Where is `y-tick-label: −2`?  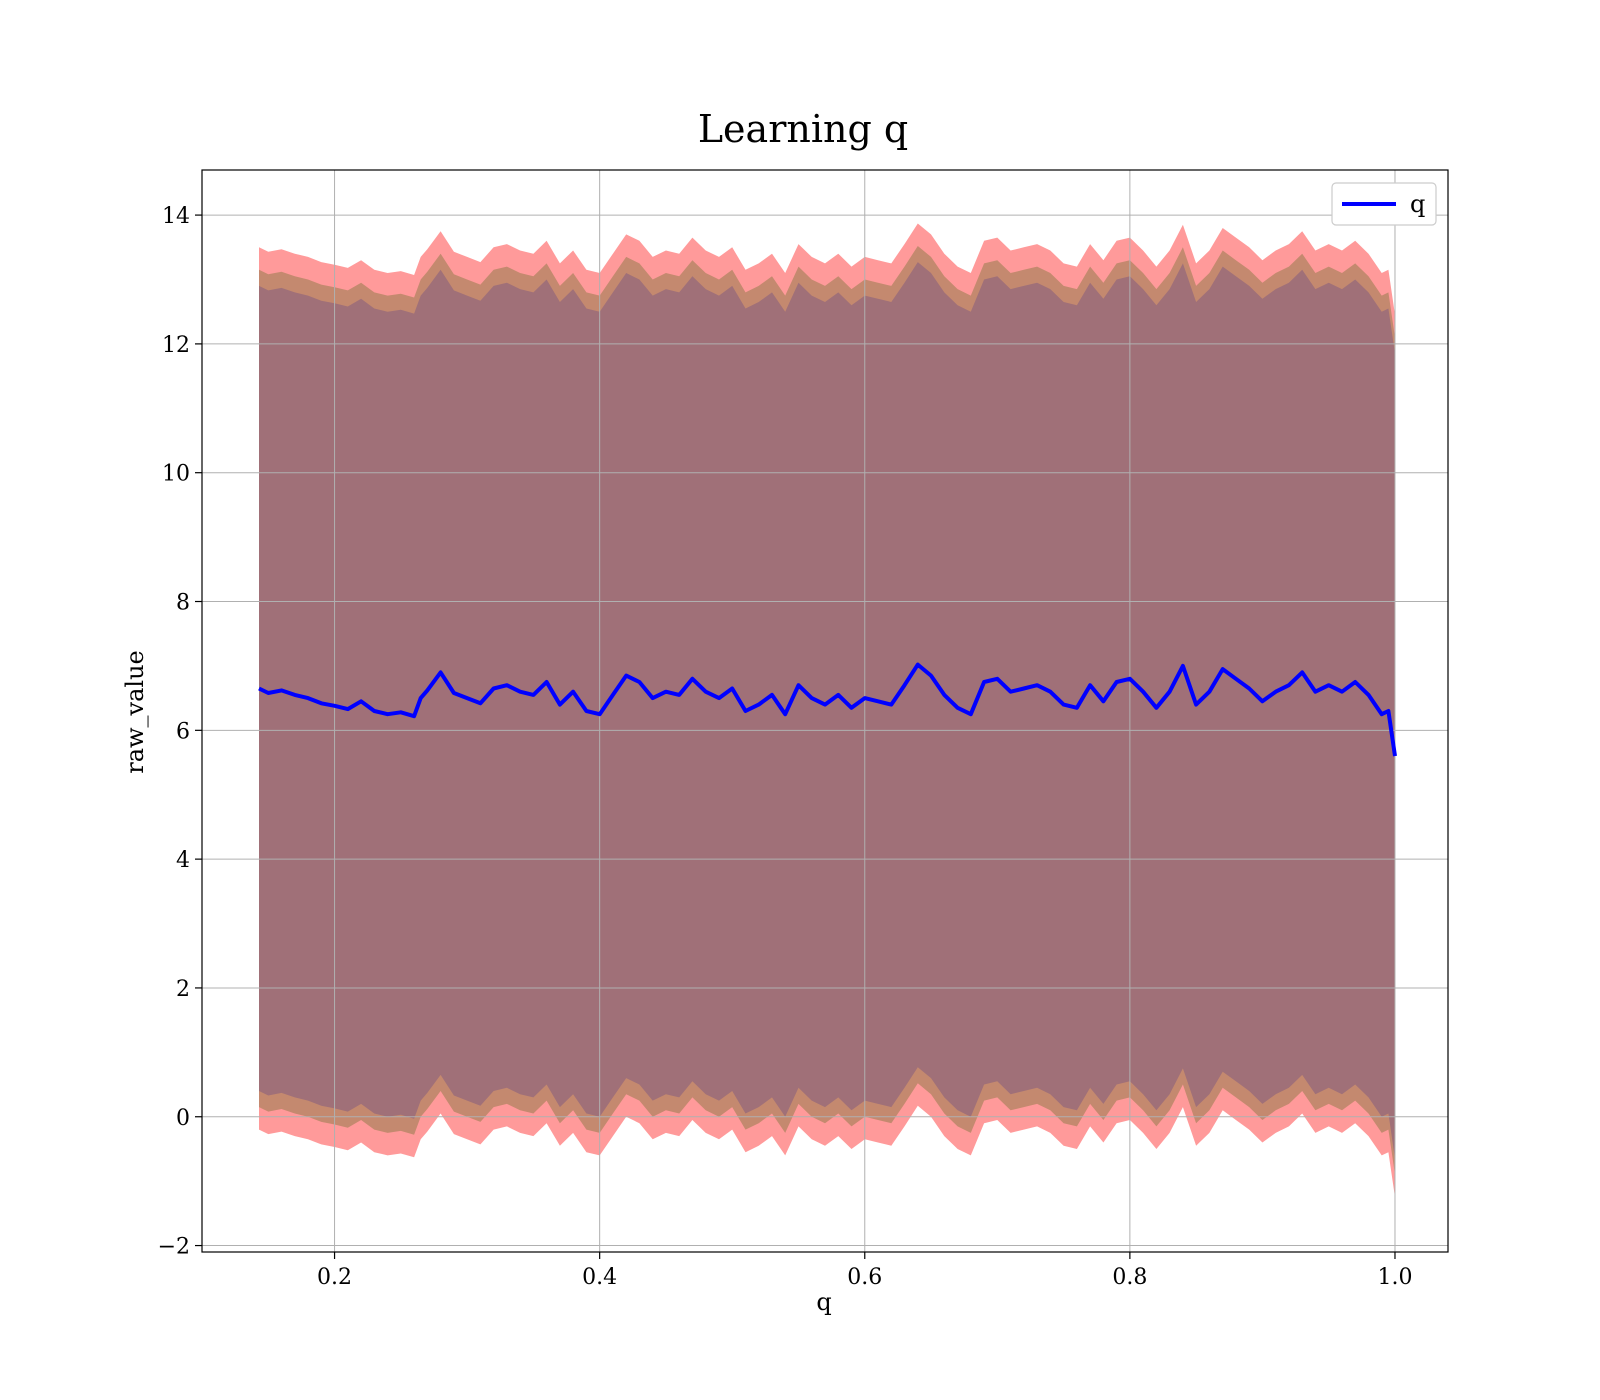
y-tick-label: −2 is located at coordinates (174, 1247).